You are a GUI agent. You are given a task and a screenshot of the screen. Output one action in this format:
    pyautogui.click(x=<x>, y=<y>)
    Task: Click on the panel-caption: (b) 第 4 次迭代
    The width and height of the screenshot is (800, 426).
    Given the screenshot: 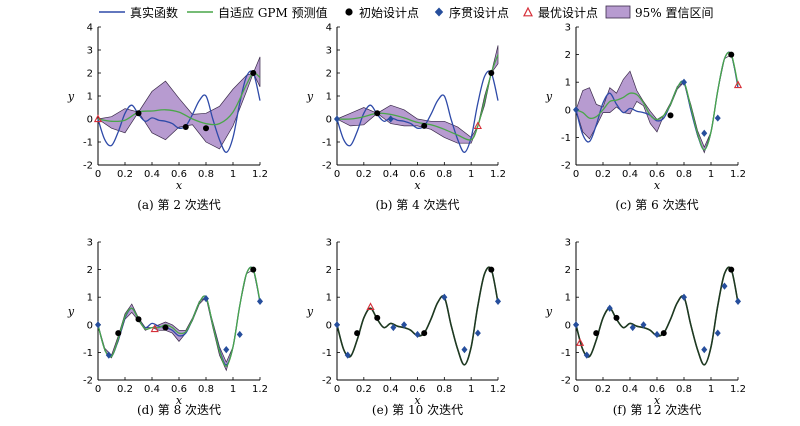 What is the action you would take?
    pyautogui.click(x=417, y=205)
    